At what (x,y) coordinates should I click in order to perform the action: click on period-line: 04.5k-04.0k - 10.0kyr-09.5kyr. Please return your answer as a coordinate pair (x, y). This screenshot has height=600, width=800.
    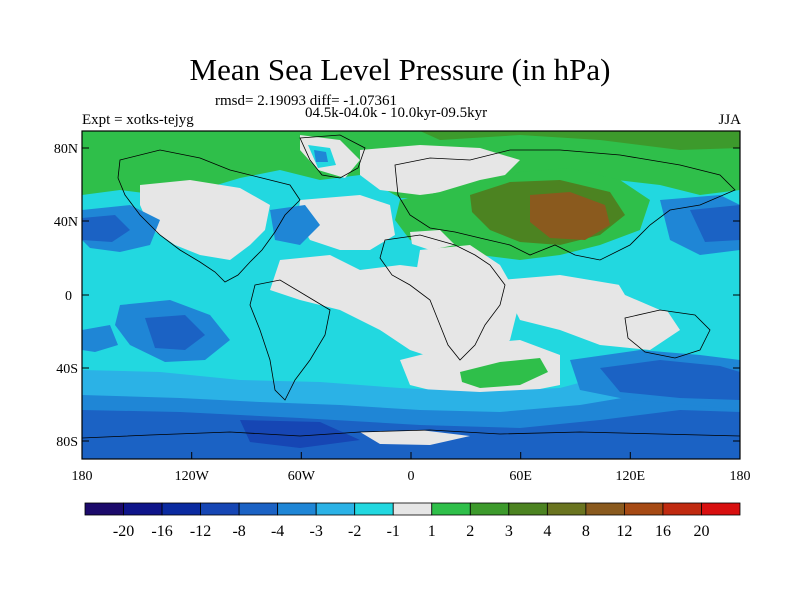
    Looking at the image, I should click on (396, 113).